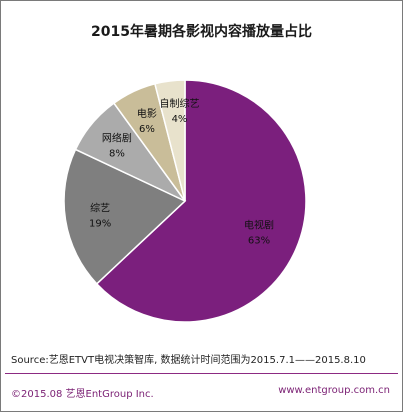 The image size is (403, 412). What do you see at coordinates (201, 373) in the screenshot?
I see `footer-divider` at bounding box center [201, 373].